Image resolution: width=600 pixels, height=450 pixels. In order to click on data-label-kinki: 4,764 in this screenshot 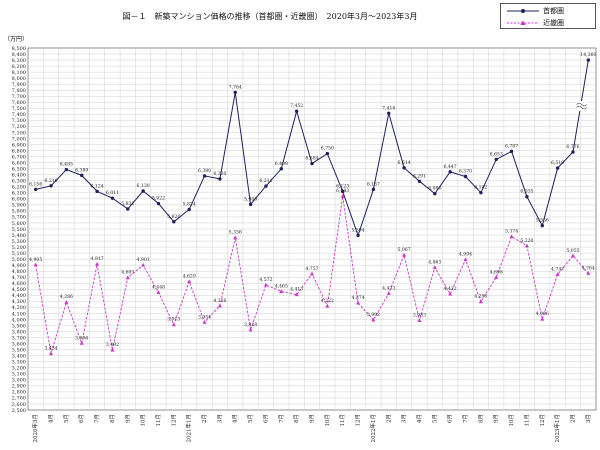, I will do `click(588, 268)`.